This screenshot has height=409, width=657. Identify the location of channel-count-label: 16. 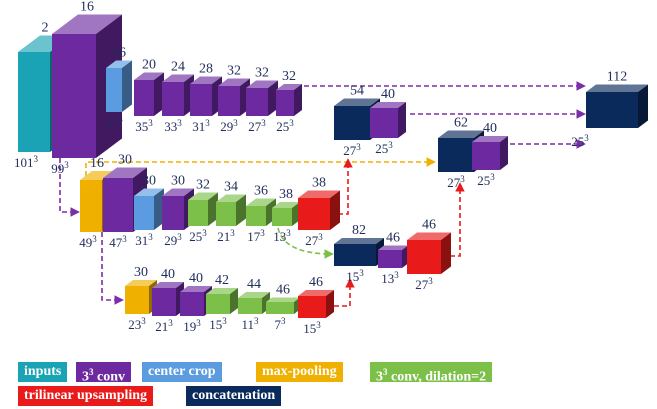
(97, 163).